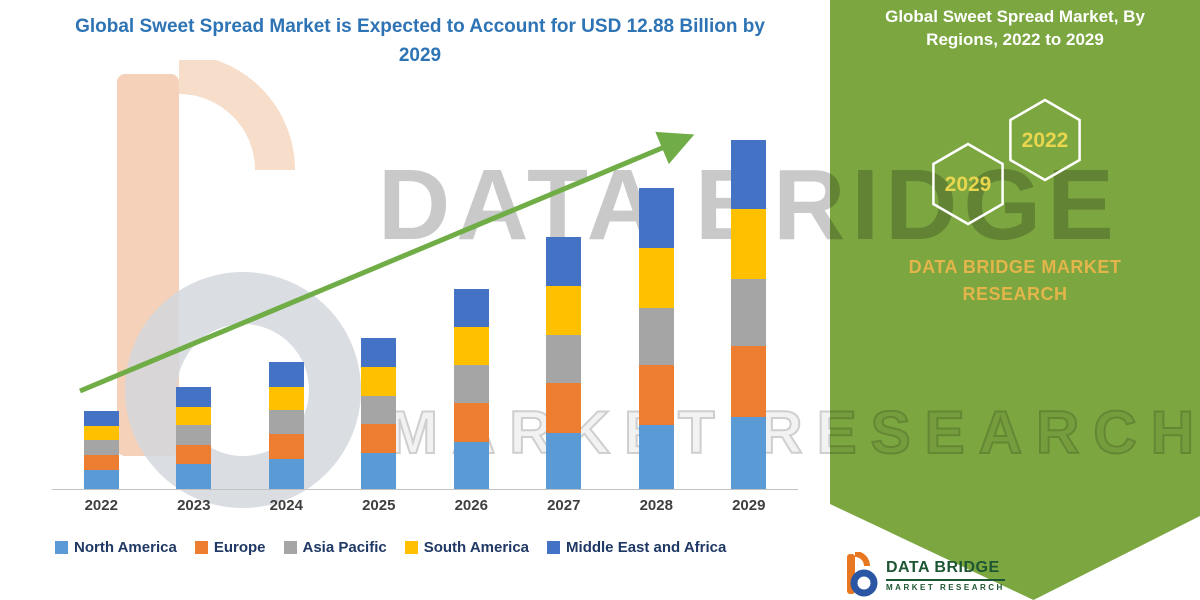 This screenshot has height=600, width=1200. I want to click on x-axis-label: 2024, so click(286, 505).